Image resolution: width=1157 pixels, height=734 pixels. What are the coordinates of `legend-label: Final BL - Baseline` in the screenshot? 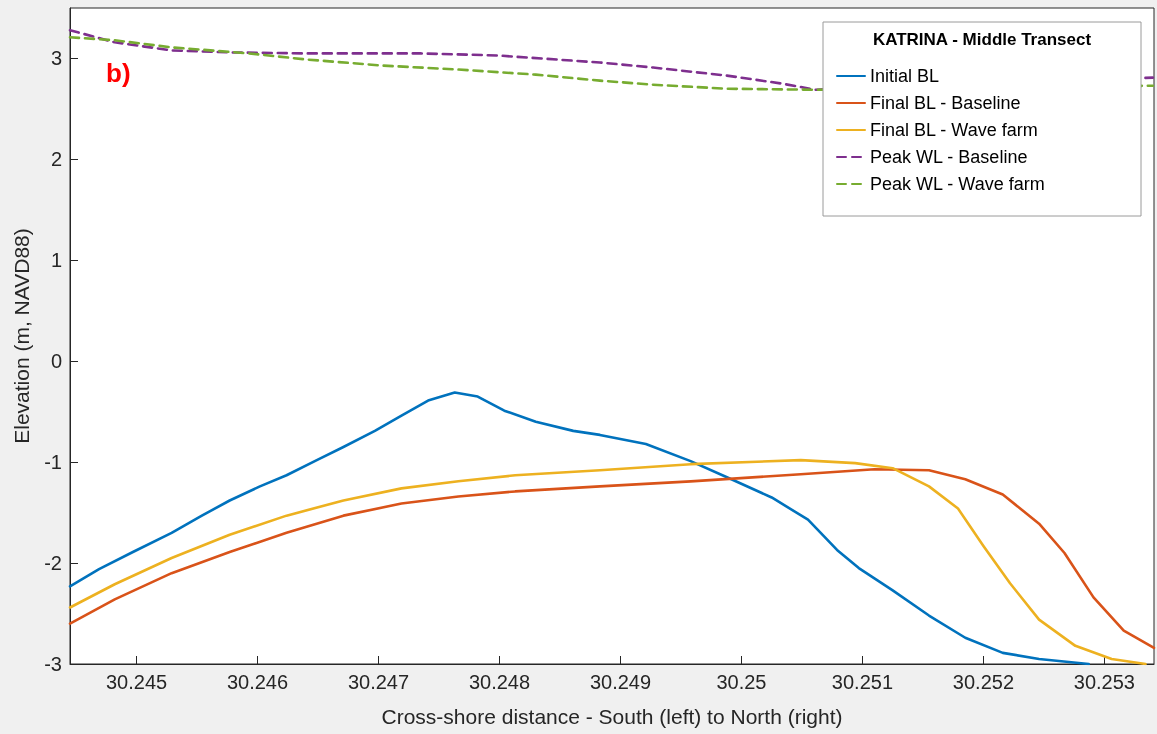 It's located at (945, 103).